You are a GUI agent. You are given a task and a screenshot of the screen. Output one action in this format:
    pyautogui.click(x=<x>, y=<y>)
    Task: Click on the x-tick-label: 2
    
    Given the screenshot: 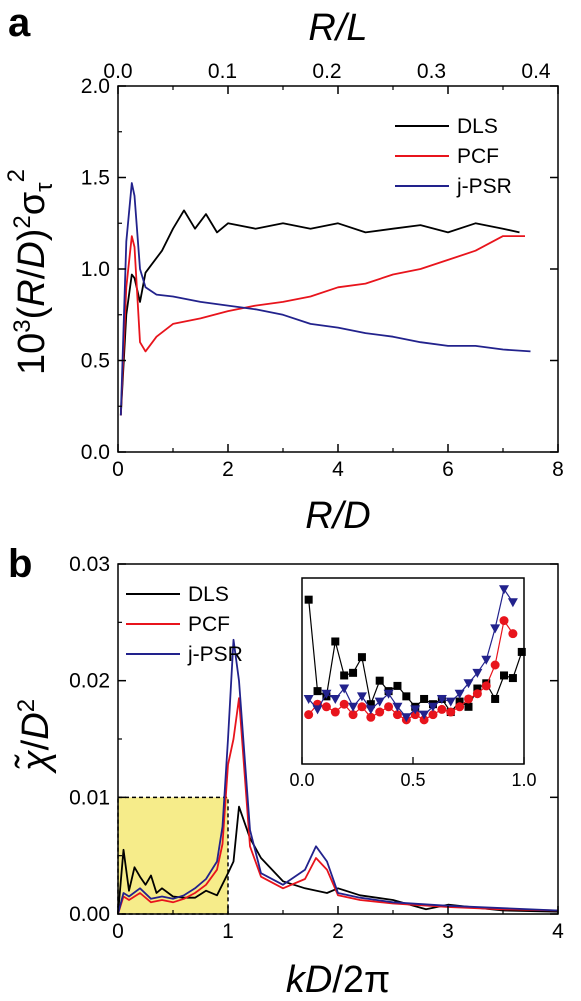 What is the action you would take?
    pyautogui.click(x=228, y=469)
    